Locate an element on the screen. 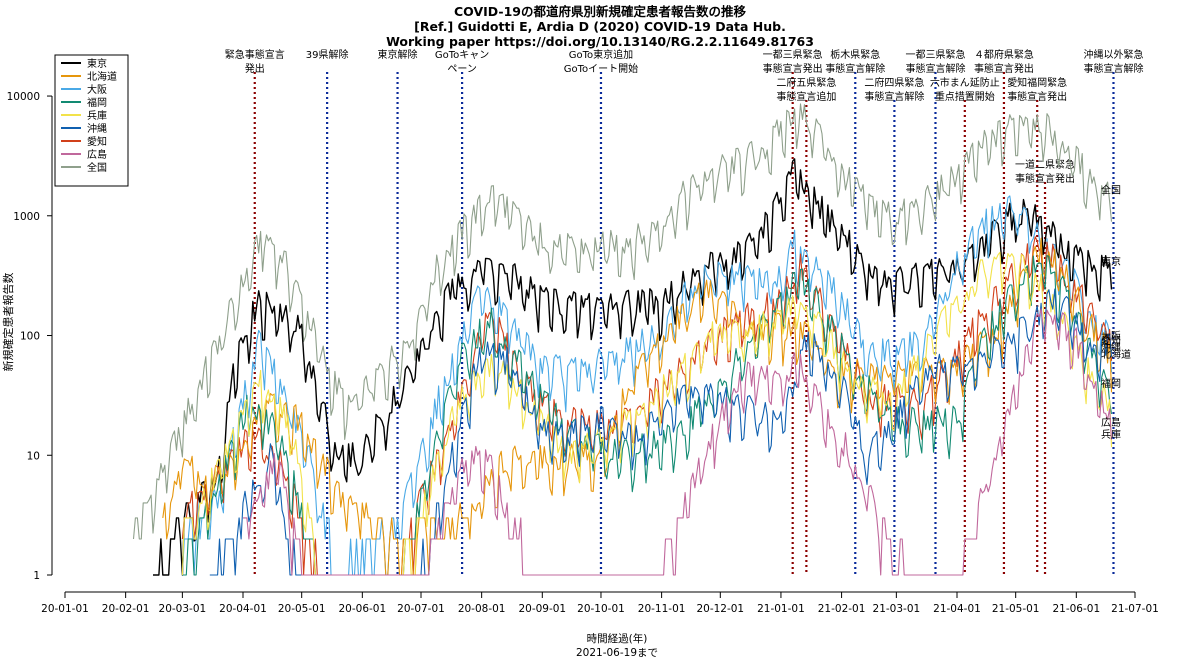 This screenshot has width=1200, height=660. event-label-13-1: 事態宣言発出 is located at coordinates (1045, 178).